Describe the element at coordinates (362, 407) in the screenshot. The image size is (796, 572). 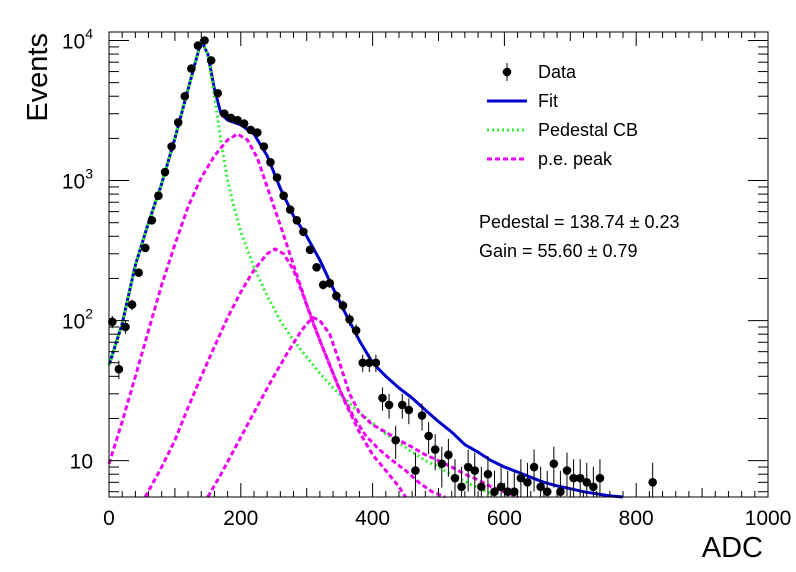
I see `series-p-e-peak-3-line` at that location.